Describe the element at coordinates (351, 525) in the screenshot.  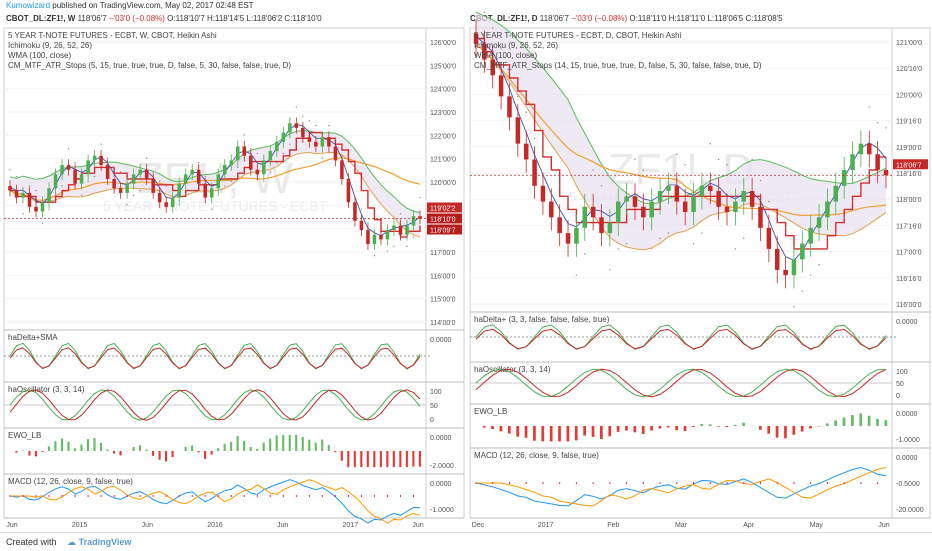
I see `left-time-tick: 2017` at that location.